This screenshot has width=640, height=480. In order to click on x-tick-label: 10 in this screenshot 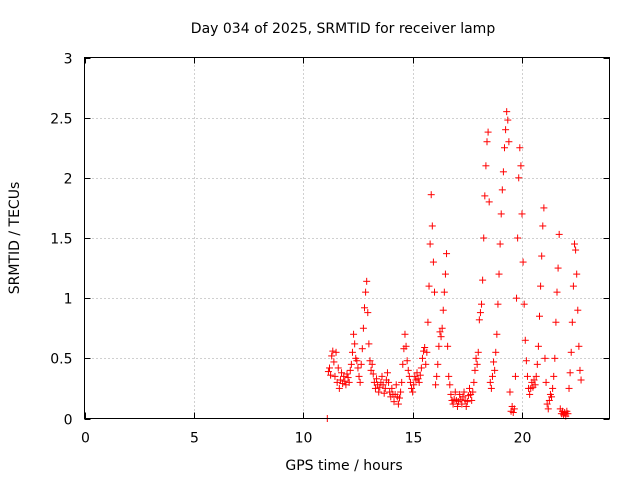, I will do `click(304, 439)`.